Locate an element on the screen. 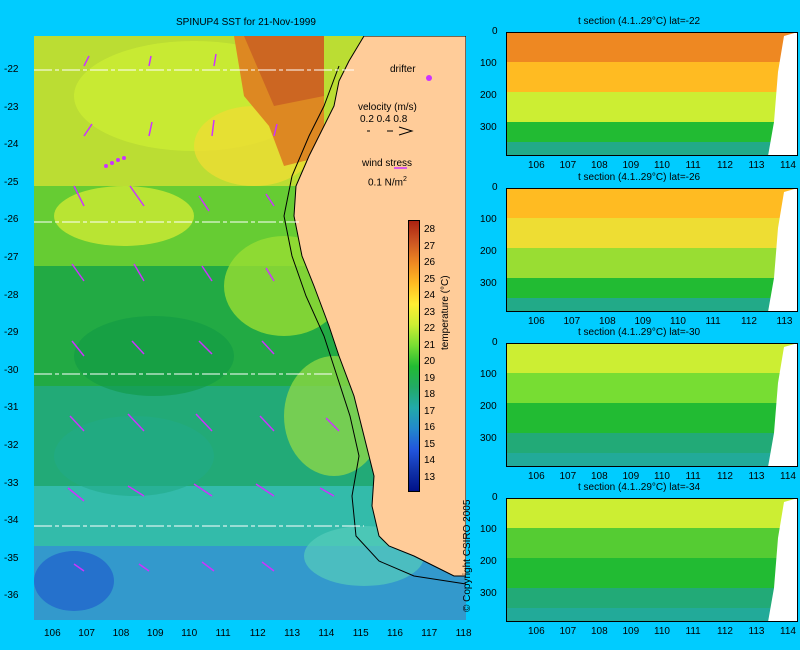  lat-tick-label: -34 is located at coordinates (11, 521).